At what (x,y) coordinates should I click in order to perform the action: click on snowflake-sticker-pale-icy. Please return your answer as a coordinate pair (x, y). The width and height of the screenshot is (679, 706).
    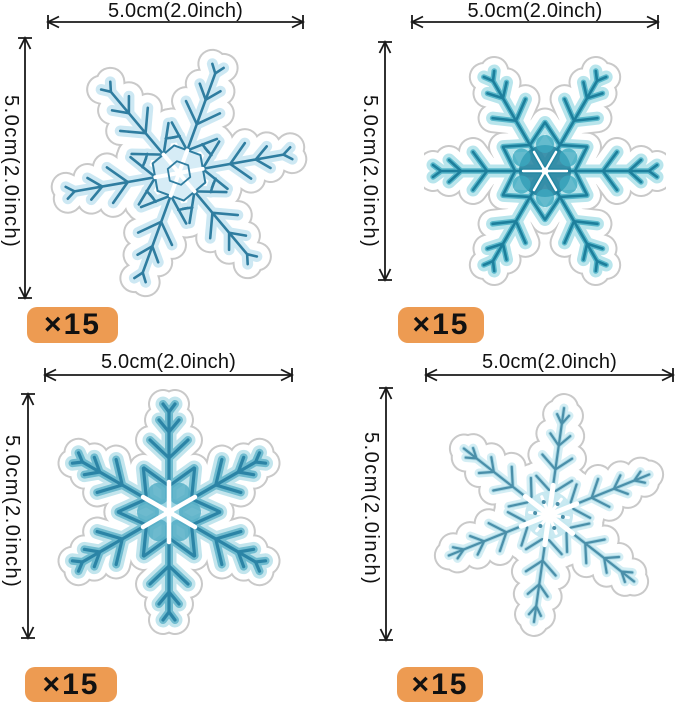
    Looking at the image, I should click on (549, 515).